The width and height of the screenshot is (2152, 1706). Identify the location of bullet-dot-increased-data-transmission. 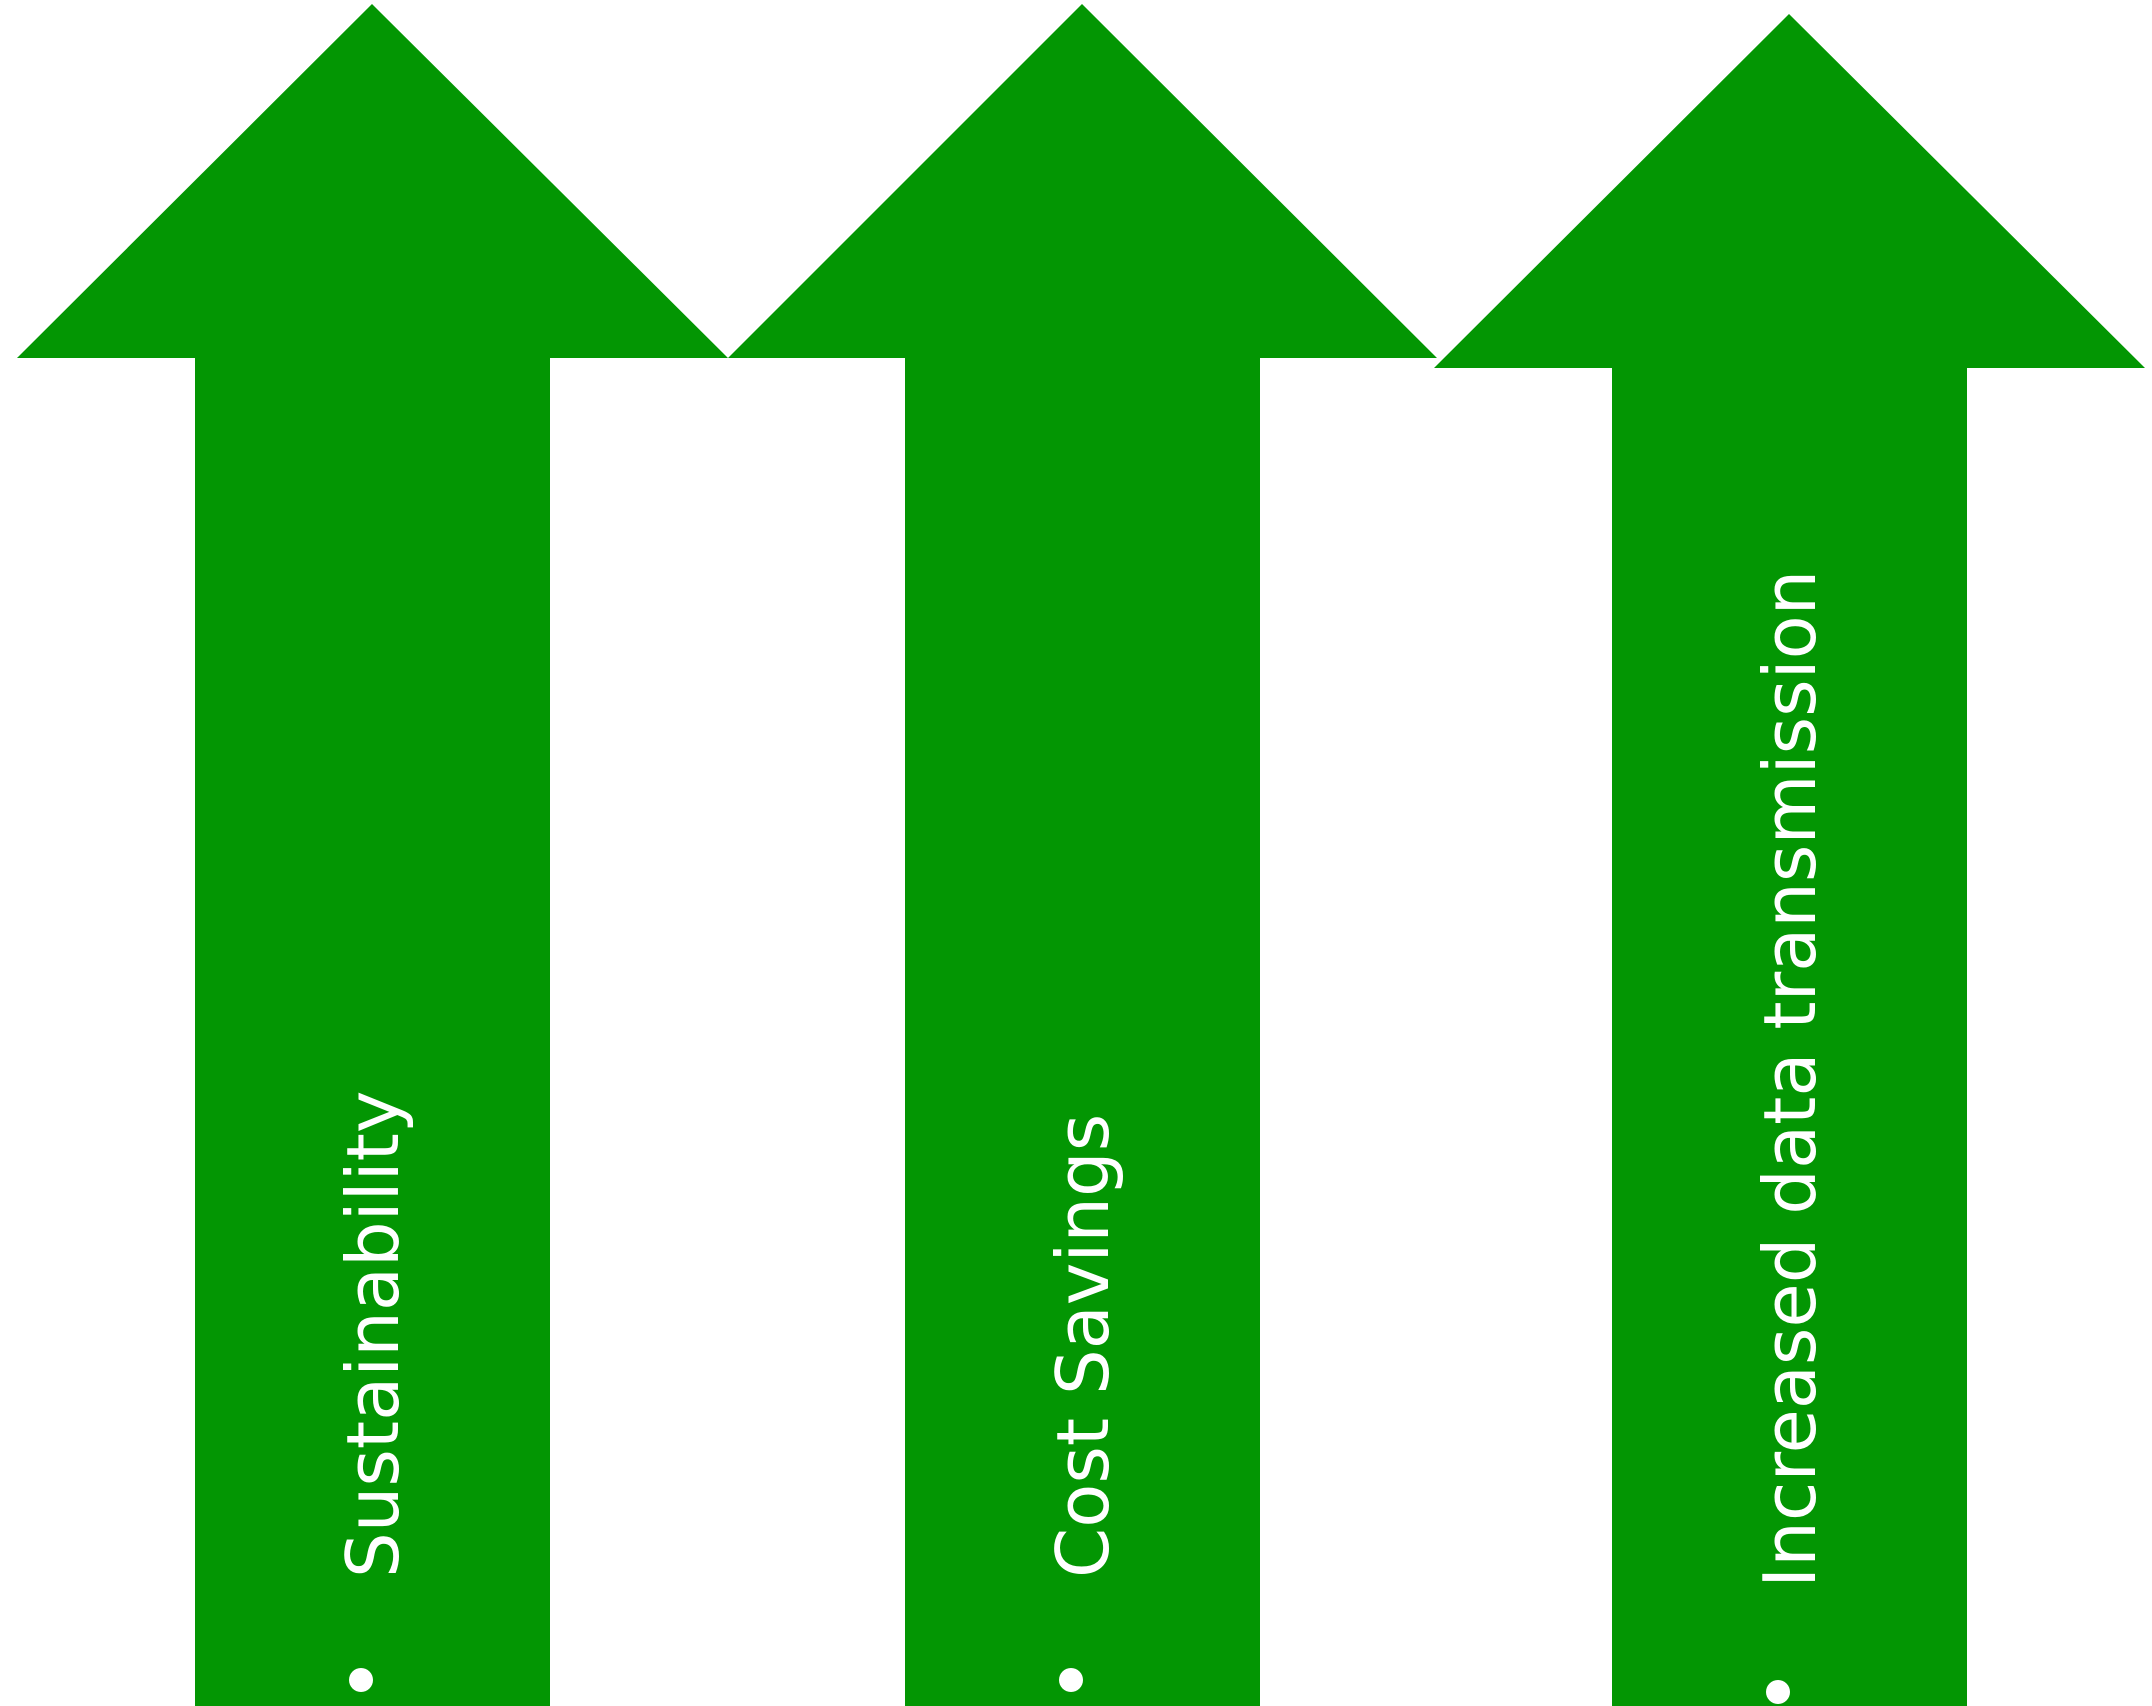
(1778, 1692).